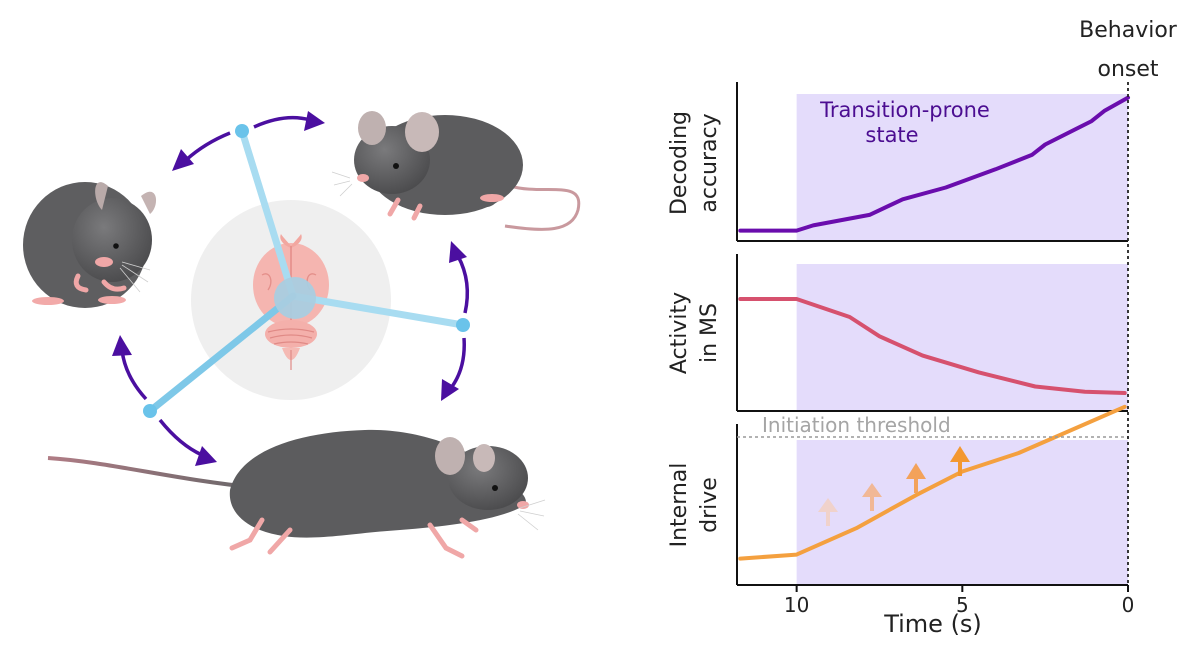 The width and height of the screenshot is (1200, 671). What do you see at coordinates (207, 146) in the screenshot?
I see `arrow-top-left` at bounding box center [207, 146].